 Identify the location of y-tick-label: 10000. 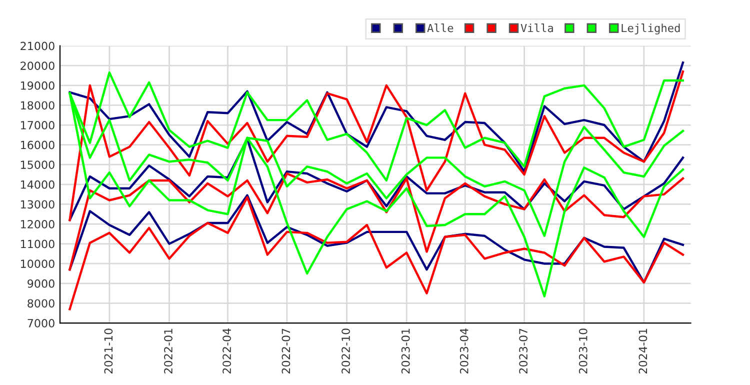
(37, 264).